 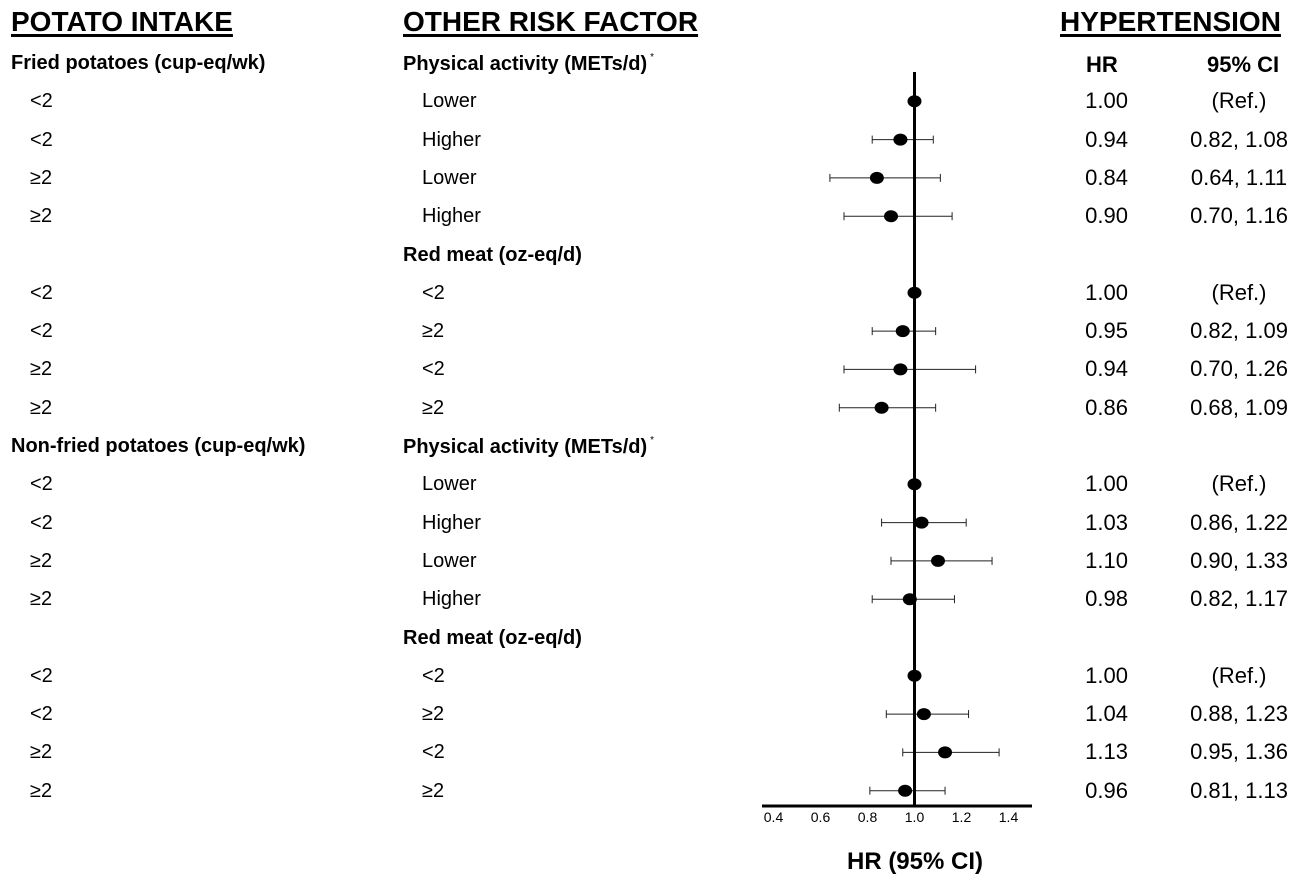 What do you see at coordinates (774, 817) in the screenshot?
I see `x-tick-label: 0.4` at bounding box center [774, 817].